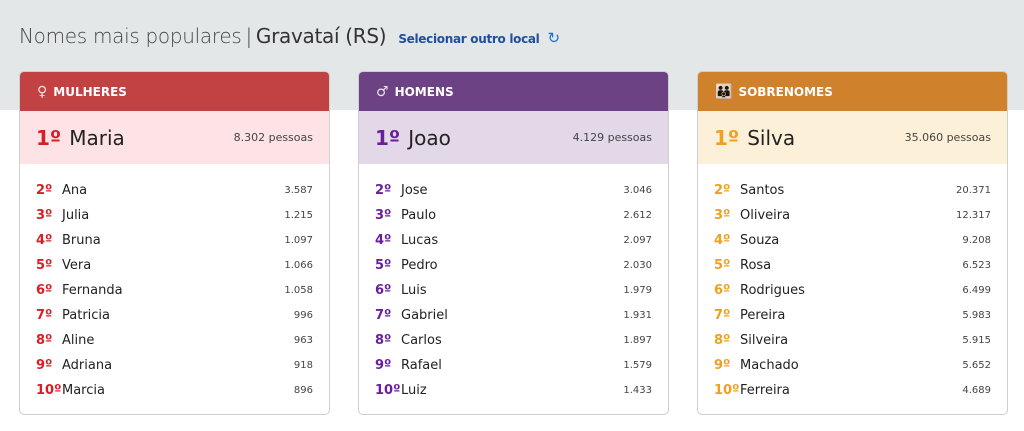 This screenshot has width=1024, height=431. I want to click on list-item: 3º Oliveira 12.317, so click(852, 215).